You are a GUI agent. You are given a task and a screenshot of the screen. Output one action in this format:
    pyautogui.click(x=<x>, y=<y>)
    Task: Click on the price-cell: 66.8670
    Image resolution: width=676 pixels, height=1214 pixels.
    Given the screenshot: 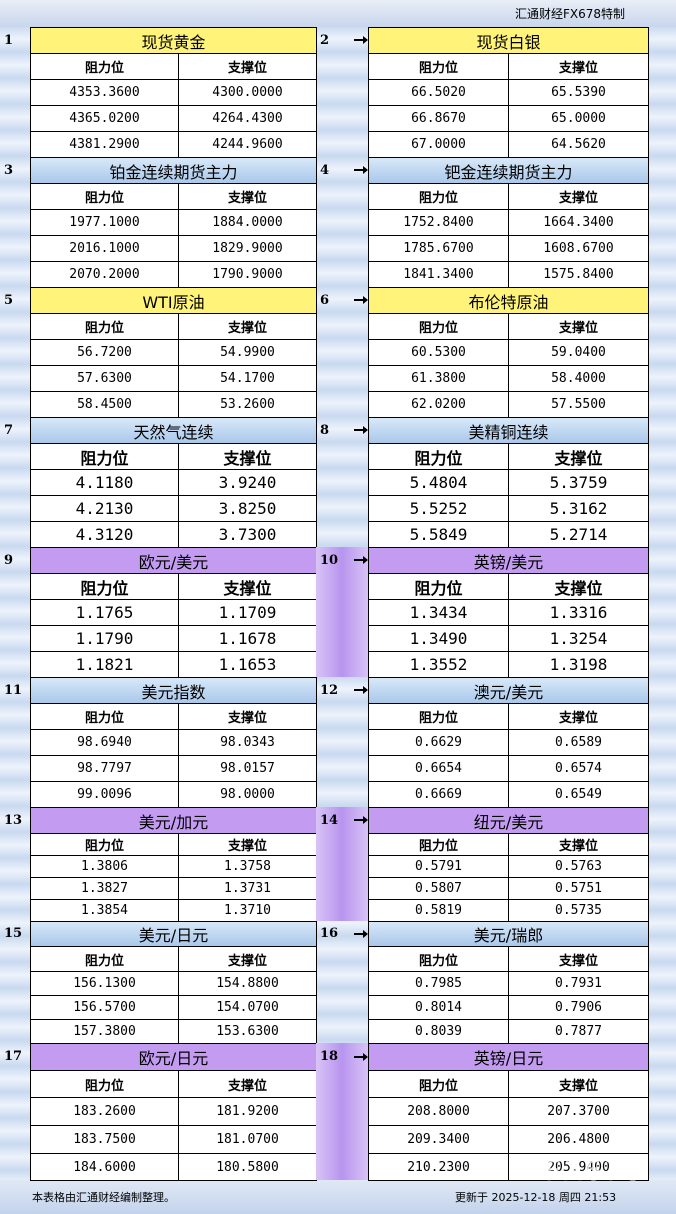 What is the action you would take?
    pyautogui.click(x=438, y=118)
    